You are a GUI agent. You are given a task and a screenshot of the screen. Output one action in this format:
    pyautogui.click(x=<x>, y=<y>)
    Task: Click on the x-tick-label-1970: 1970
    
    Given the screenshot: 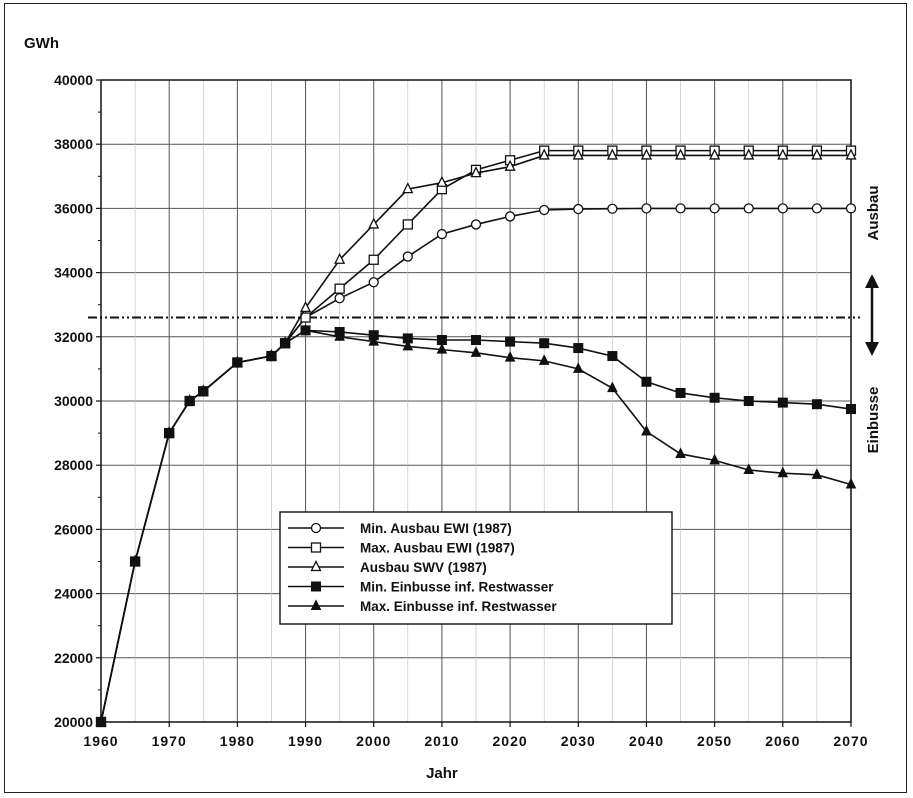 What is the action you would take?
    pyautogui.click(x=169, y=741)
    